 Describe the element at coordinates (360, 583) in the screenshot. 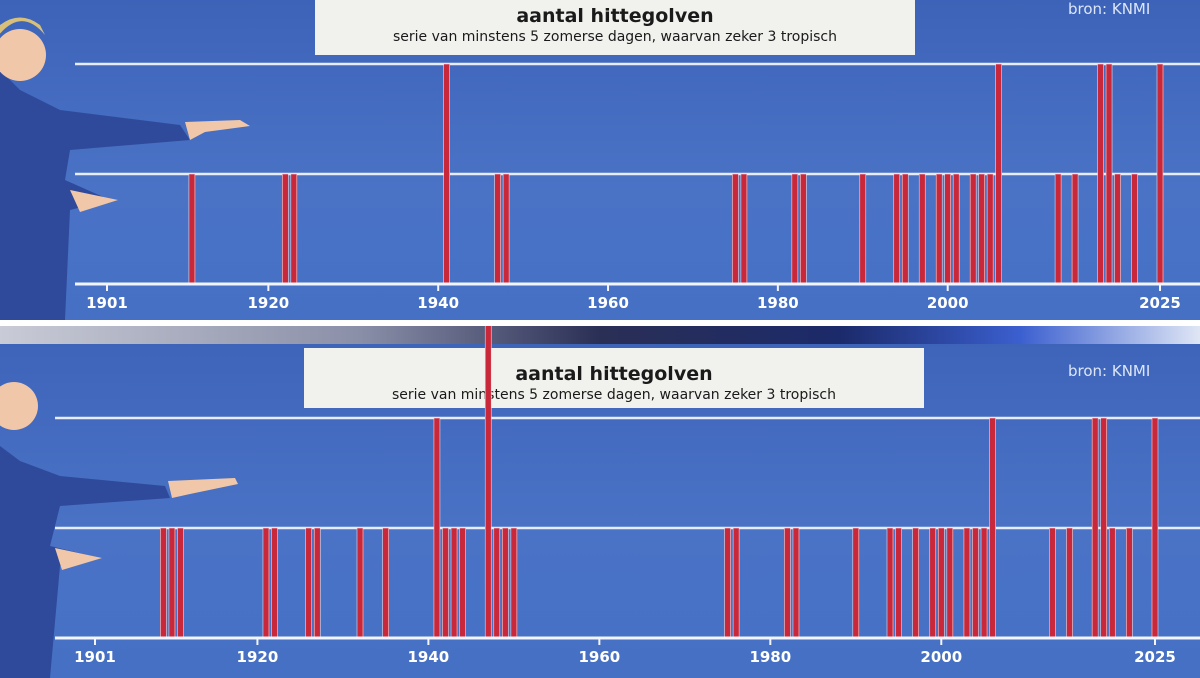

I see `bar-1932` at that location.